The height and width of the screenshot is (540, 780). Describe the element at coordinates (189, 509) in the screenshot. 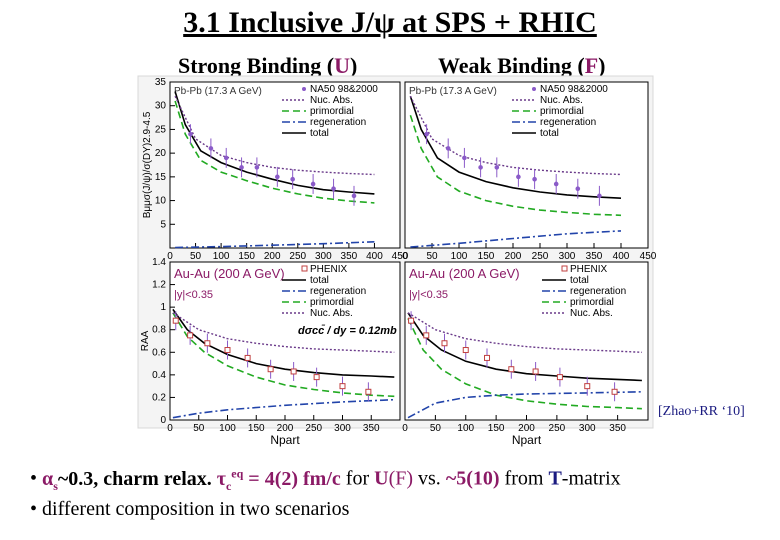

I see `bullet-2: • different composition in two scenarios` at that location.